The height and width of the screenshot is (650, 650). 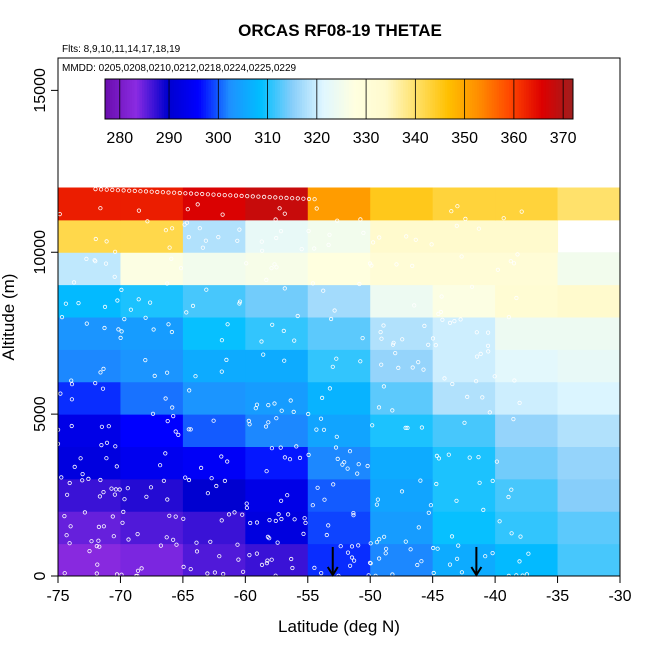 I want to click on colorbar-tick-label: 300, so click(x=218, y=138).